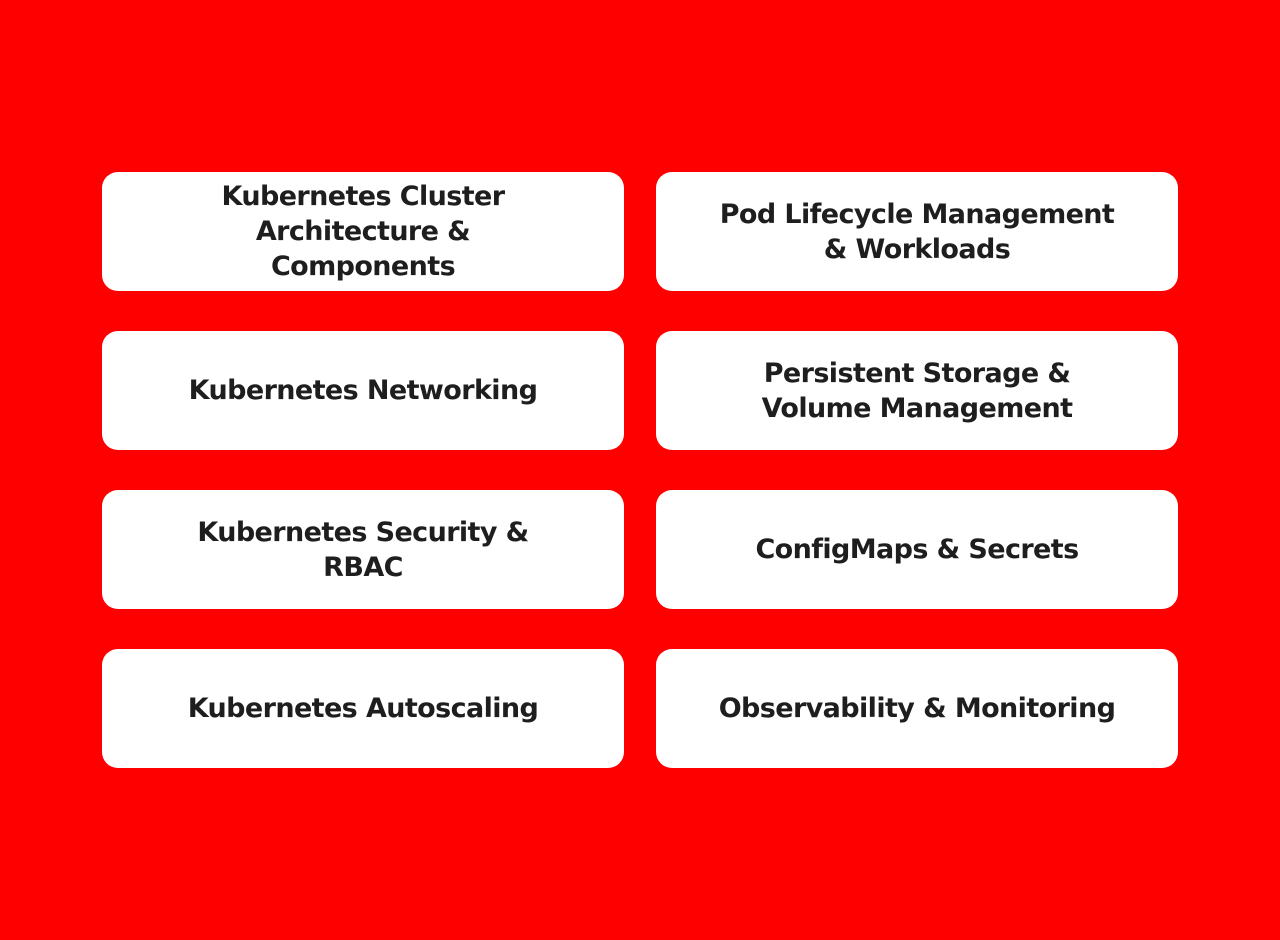  I want to click on topic-card-observability: Observability & Monitoring, so click(917, 708).